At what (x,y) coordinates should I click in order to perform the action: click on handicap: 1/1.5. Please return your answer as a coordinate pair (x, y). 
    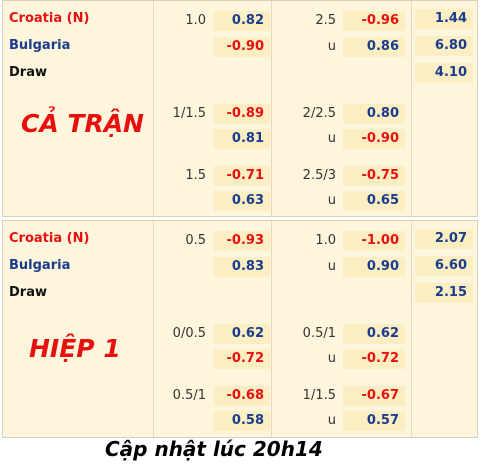
    Looking at the image, I should click on (189, 113).